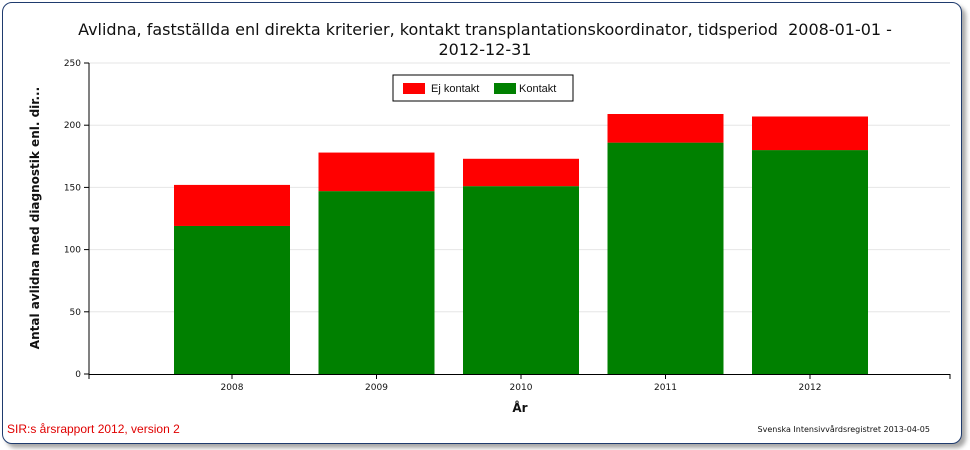 The image size is (970, 450). I want to click on legend-swatch-kontakt, so click(505, 88).